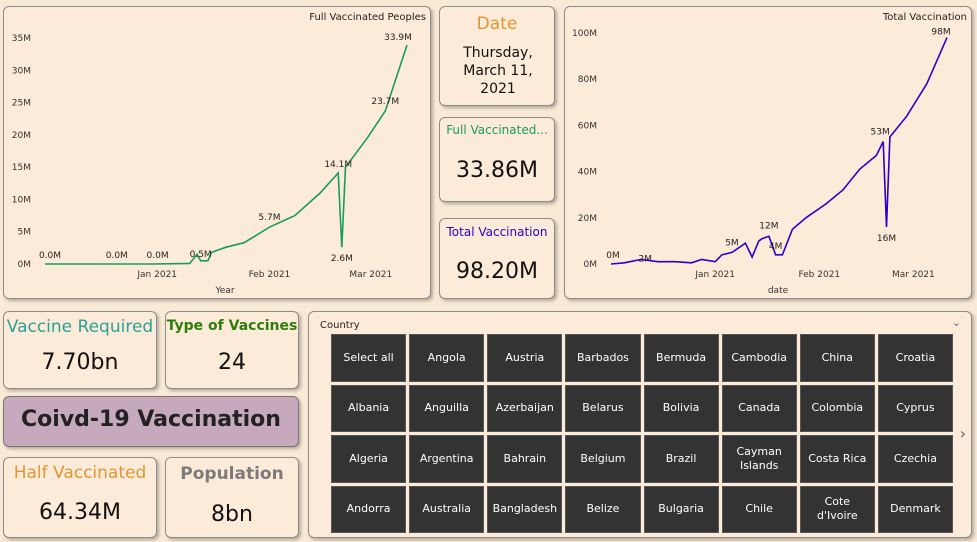 This screenshot has height=542, width=977. I want to click on data-label: 2M, so click(645, 259).